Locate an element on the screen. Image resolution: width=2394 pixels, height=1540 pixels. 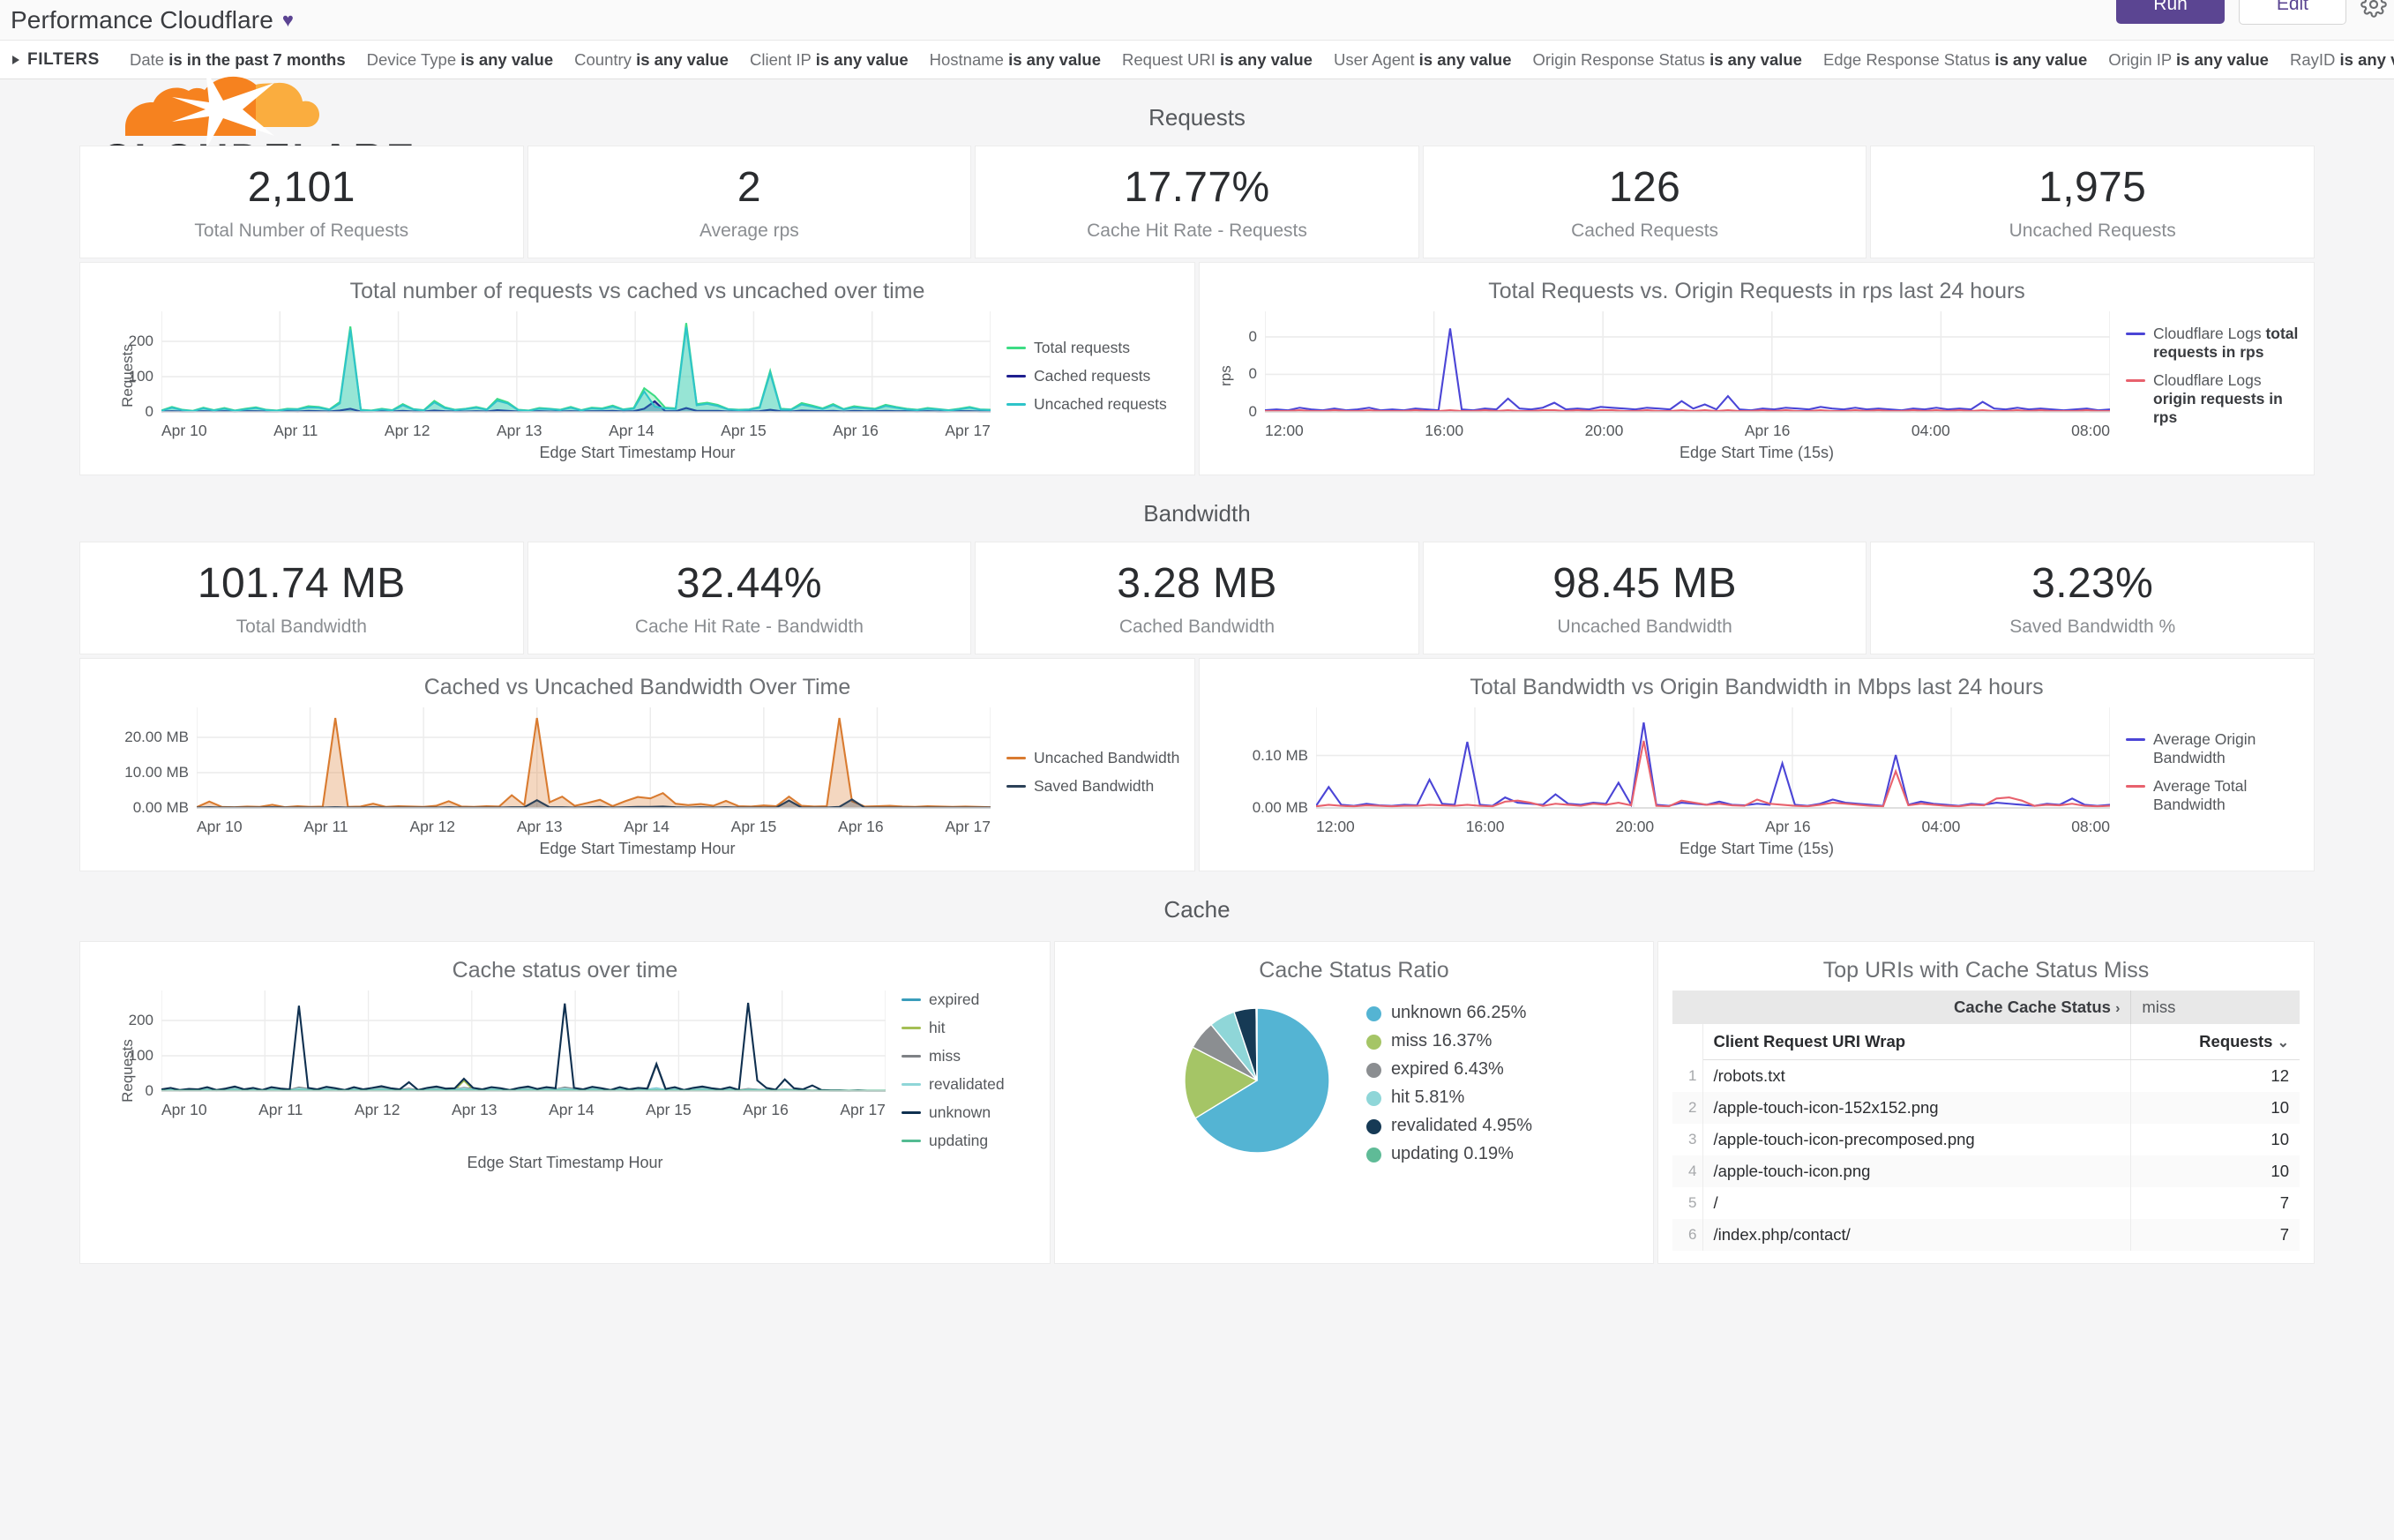
requests-kpi-tile: 1,975 Uncached Requests is located at coordinates (2092, 202).